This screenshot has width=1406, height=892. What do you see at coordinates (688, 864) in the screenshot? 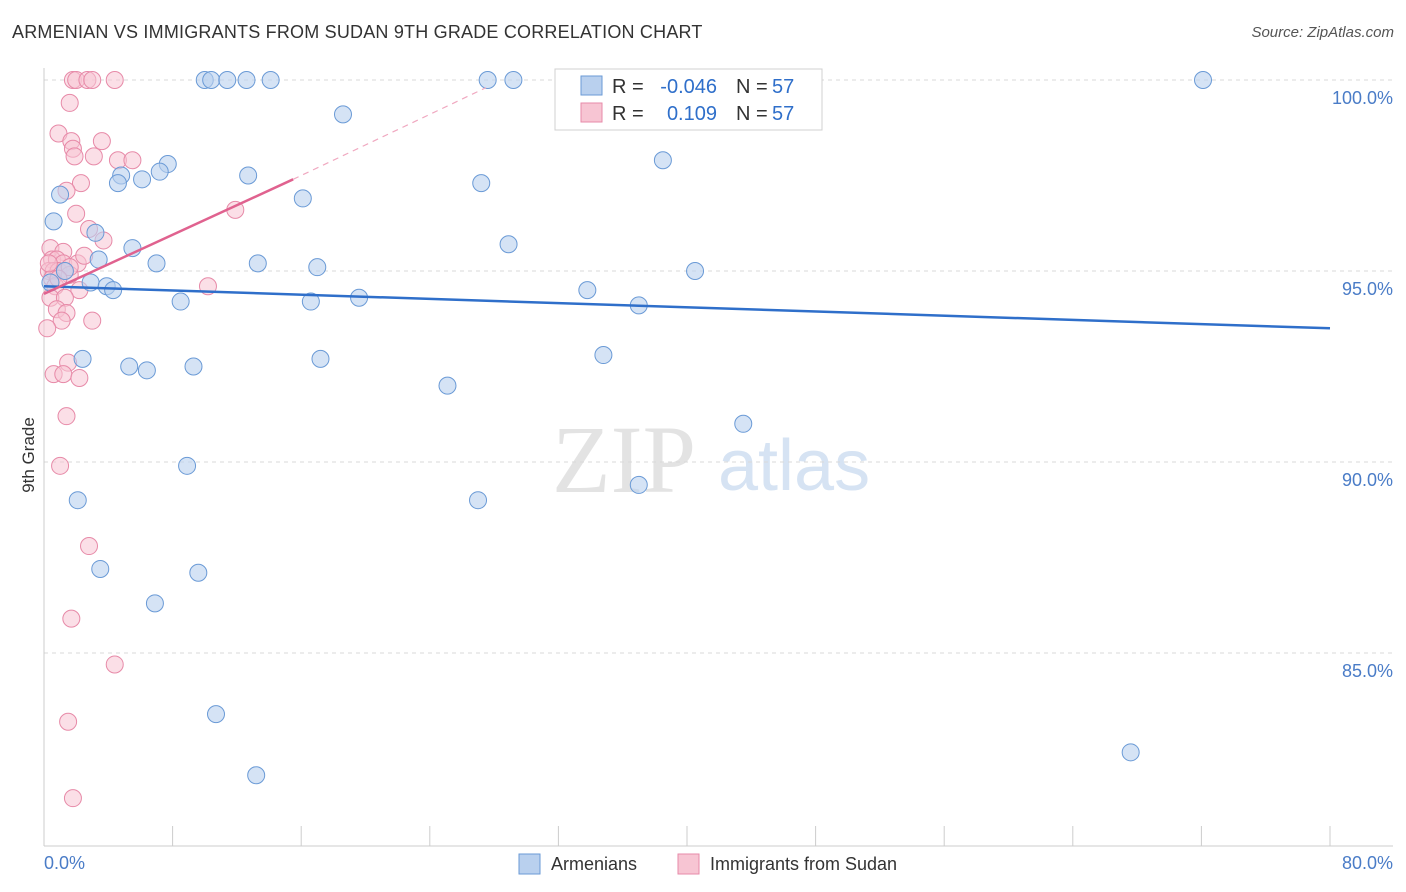
I see `bottom-legend-swatch-sudan` at bounding box center [688, 864].